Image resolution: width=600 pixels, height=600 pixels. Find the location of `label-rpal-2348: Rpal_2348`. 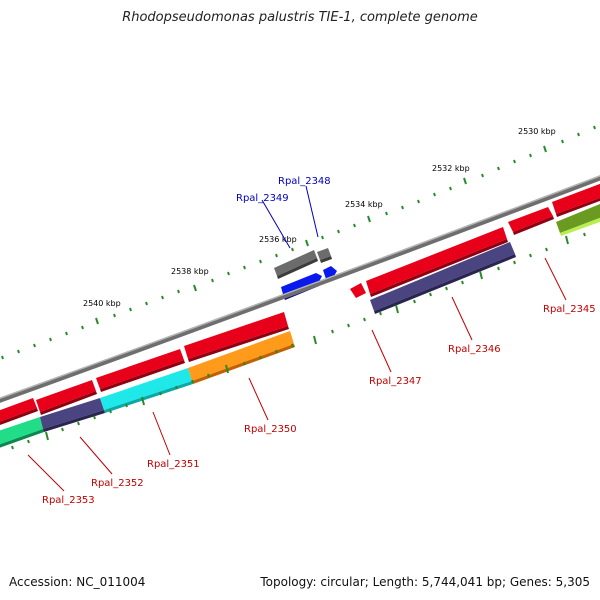

label-rpal-2348: Rpal_2348 is located at coordinates (304, 181).